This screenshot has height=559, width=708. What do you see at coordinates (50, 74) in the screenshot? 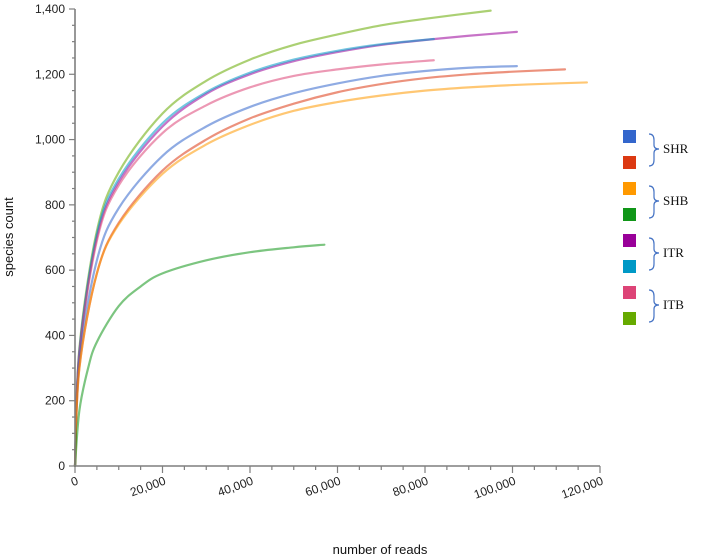
I see `y-tick-label: 1,200` at bounding box center [50, 74].